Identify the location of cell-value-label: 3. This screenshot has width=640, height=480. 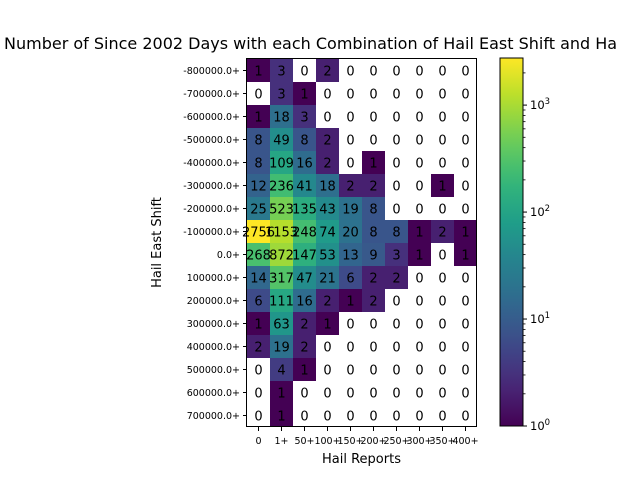
(281, 72).